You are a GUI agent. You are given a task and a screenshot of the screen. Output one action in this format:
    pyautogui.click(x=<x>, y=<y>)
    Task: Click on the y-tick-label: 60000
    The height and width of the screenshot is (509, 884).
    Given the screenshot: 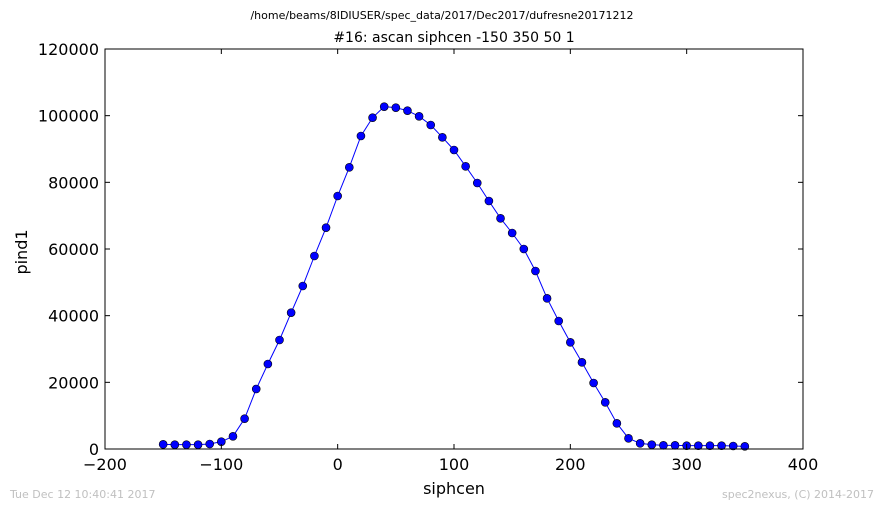 What is the action you would take?
    pyautogui.click(x=73, y=249)
    